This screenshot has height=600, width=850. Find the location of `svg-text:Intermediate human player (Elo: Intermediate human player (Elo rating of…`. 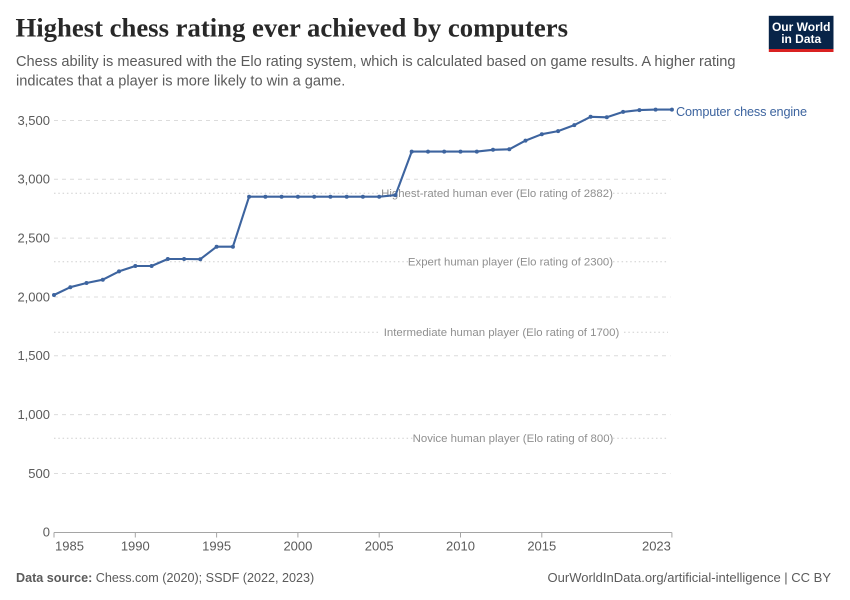

svg-text:Intermediate human player (Elo: Intermediate human player (Elo rating of… is located at coordinates (502, 333).